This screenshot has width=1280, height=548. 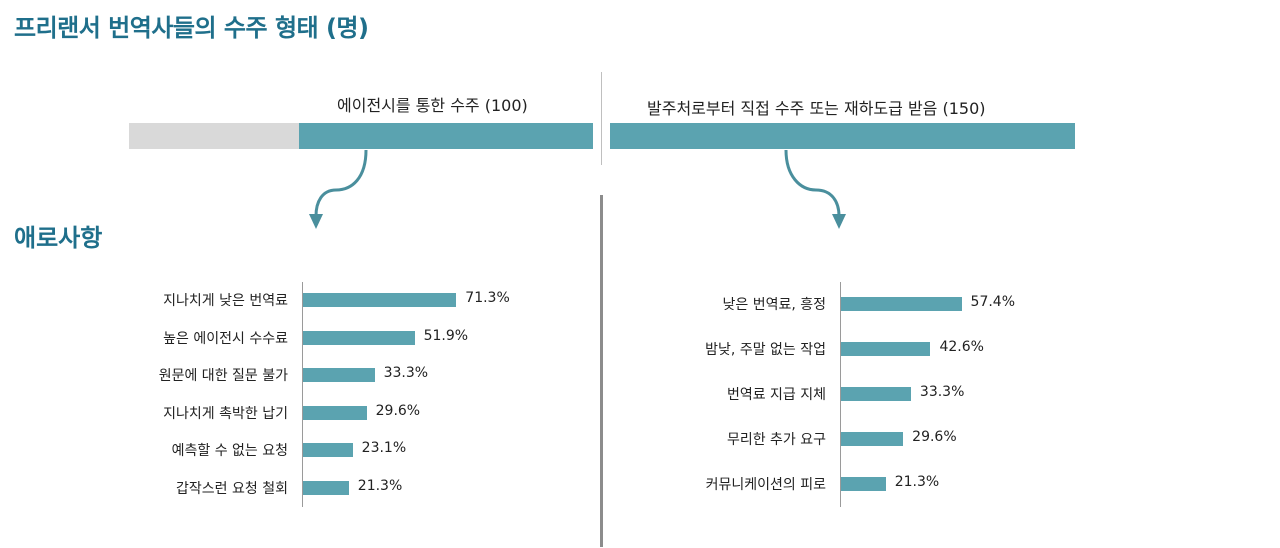 What do you see at coordinates (223, 376) in the screenshot?
I see `category-label: 원문에 대한 질문 불가` at bounding box center [223, 376].